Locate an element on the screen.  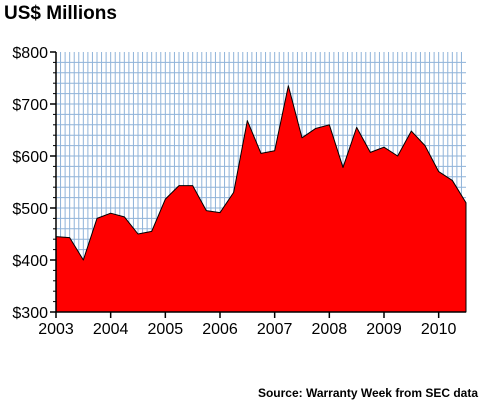
y-tick-label: $500 is located at coordinates (30, 209).